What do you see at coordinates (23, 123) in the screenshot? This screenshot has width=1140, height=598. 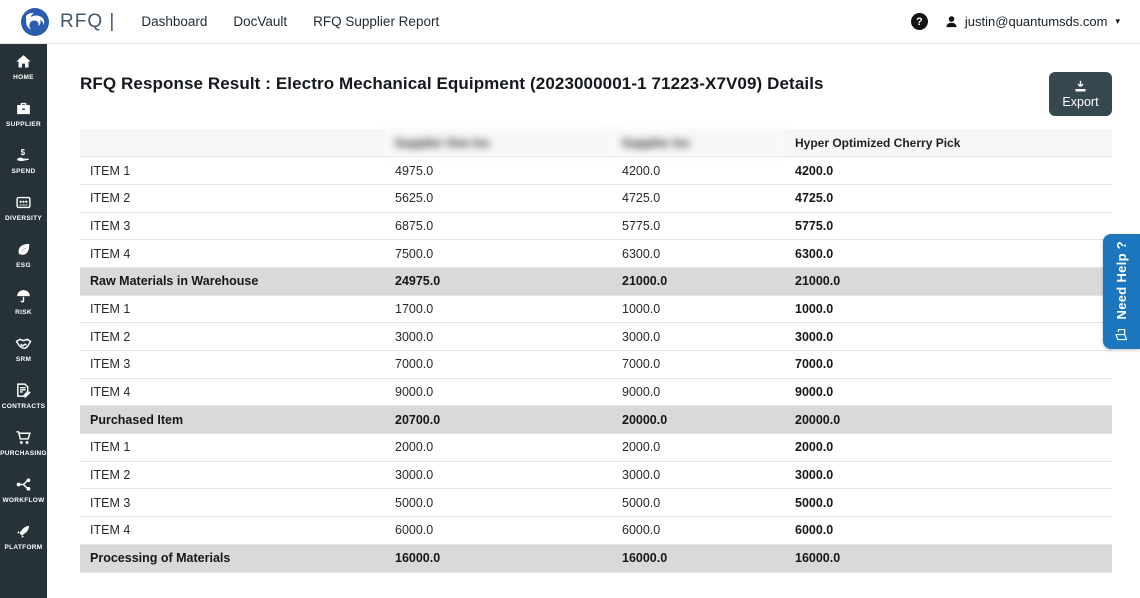 I see `sidebar-item-supplier: SUPPLIER` at bounding box center [23, 123].